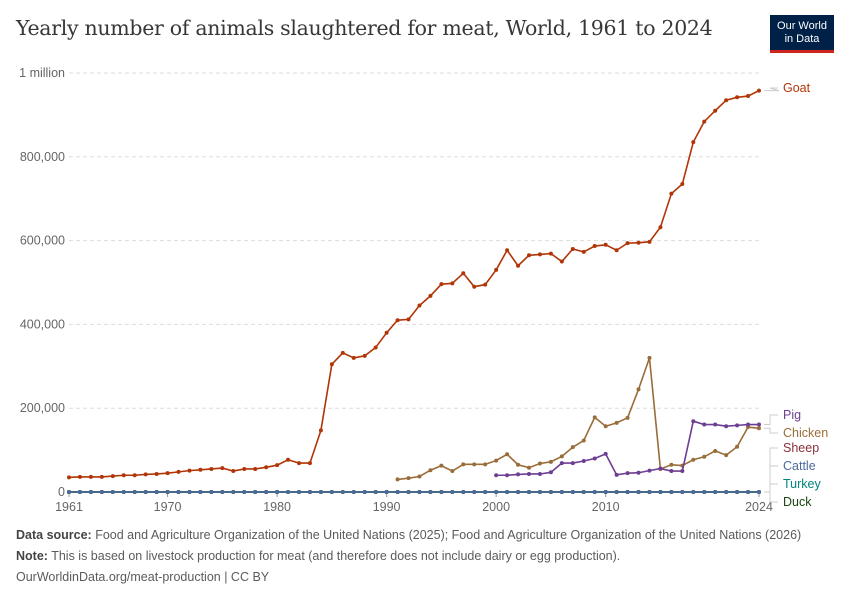 This screenshot has height=600, width=850. Describe the element at coordinates (799, 466) in the screenshot. I see `legend-label-cattle: Cattle` at that location.